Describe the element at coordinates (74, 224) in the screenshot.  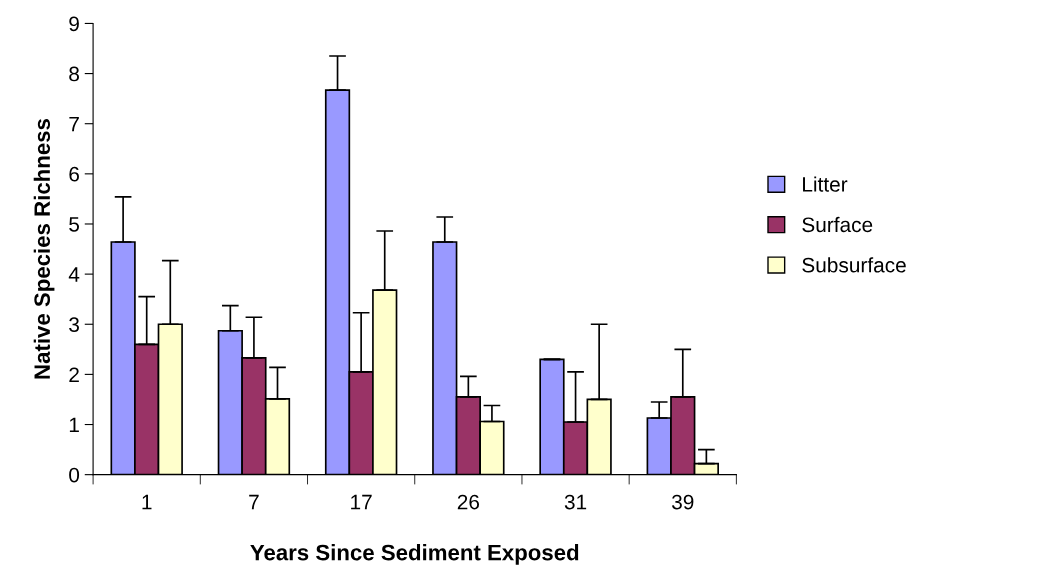
I see `y-tick-label: 5` at that location.